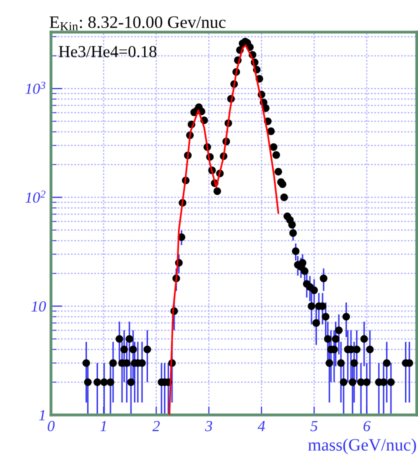 The image size is (418, 459). What do you see at coordinates (107, 52) in the screenshot?
I see `annotation: He3/He4=0.18` at bounding box center [107, 52].